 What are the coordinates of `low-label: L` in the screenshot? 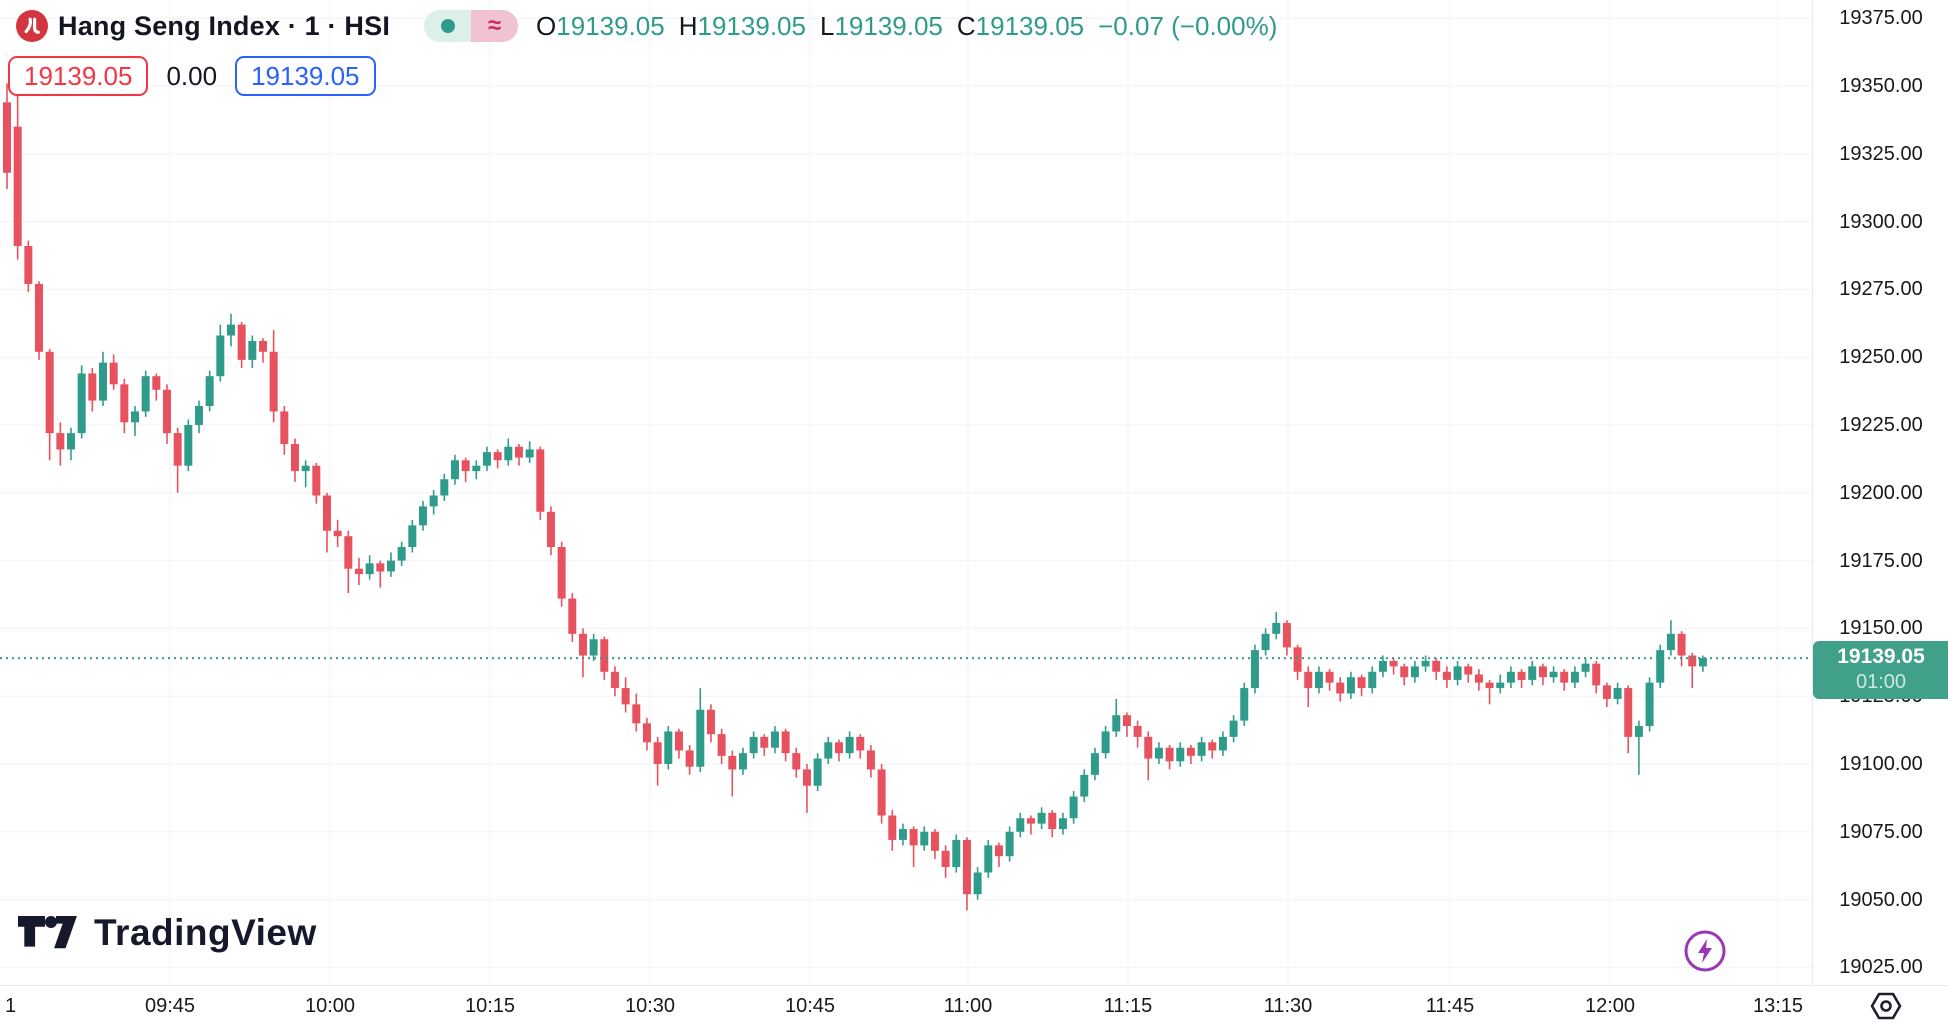 It's located at (827, 25).